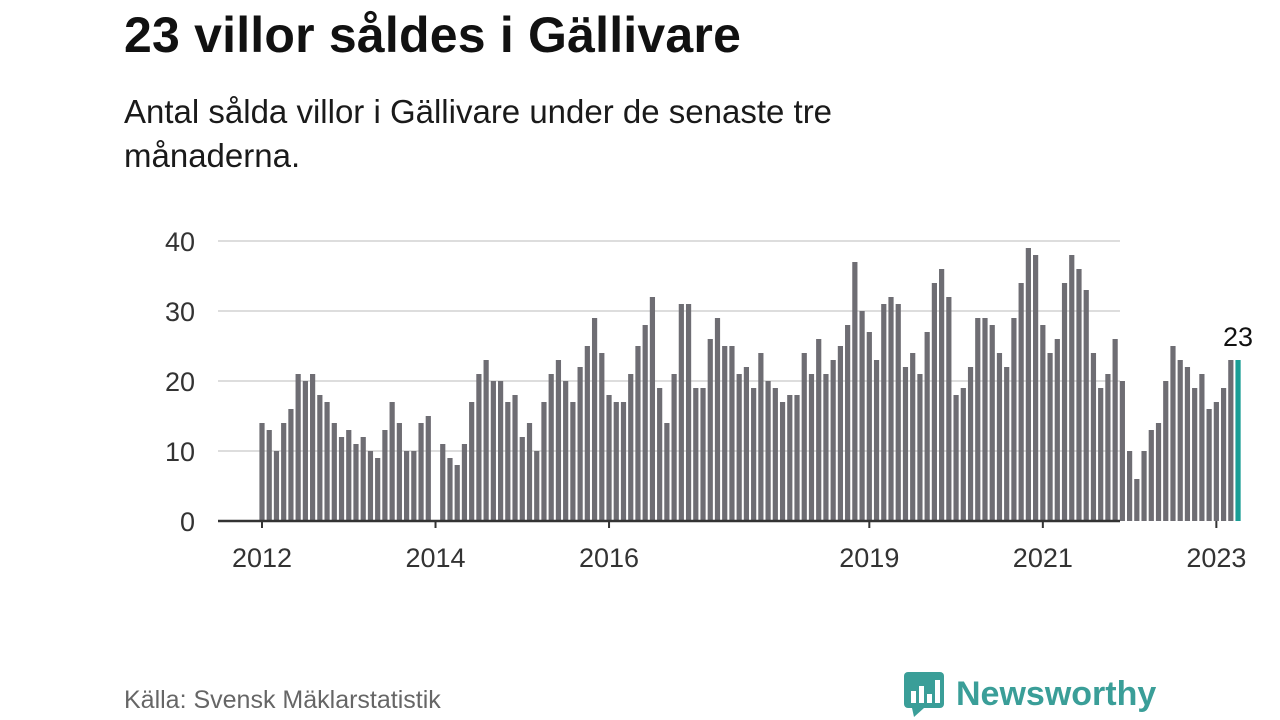  I want to click on chart-title: 23 villor såldes i Gällivare, so click(433, 35).